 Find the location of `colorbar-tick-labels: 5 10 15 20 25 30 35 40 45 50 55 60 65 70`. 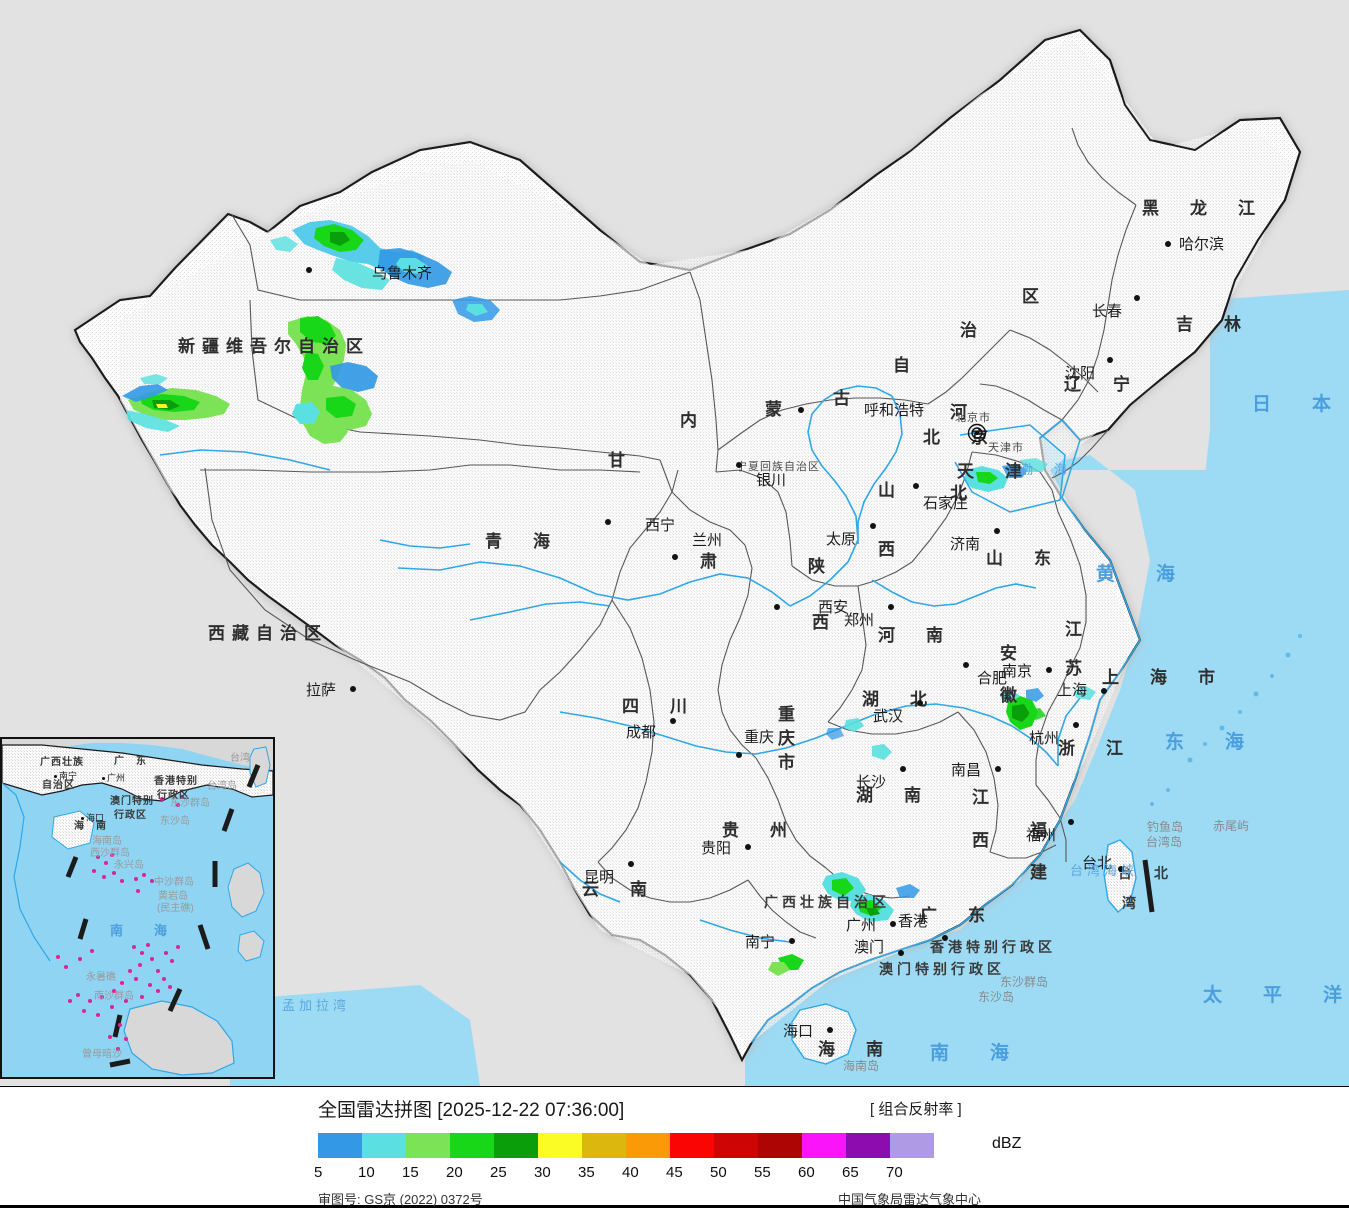

colorbar-tick-labels: 5 10 15 20 25 30 35 40 45 50 55 60 65 70 is located at coordinates (660, 1174).